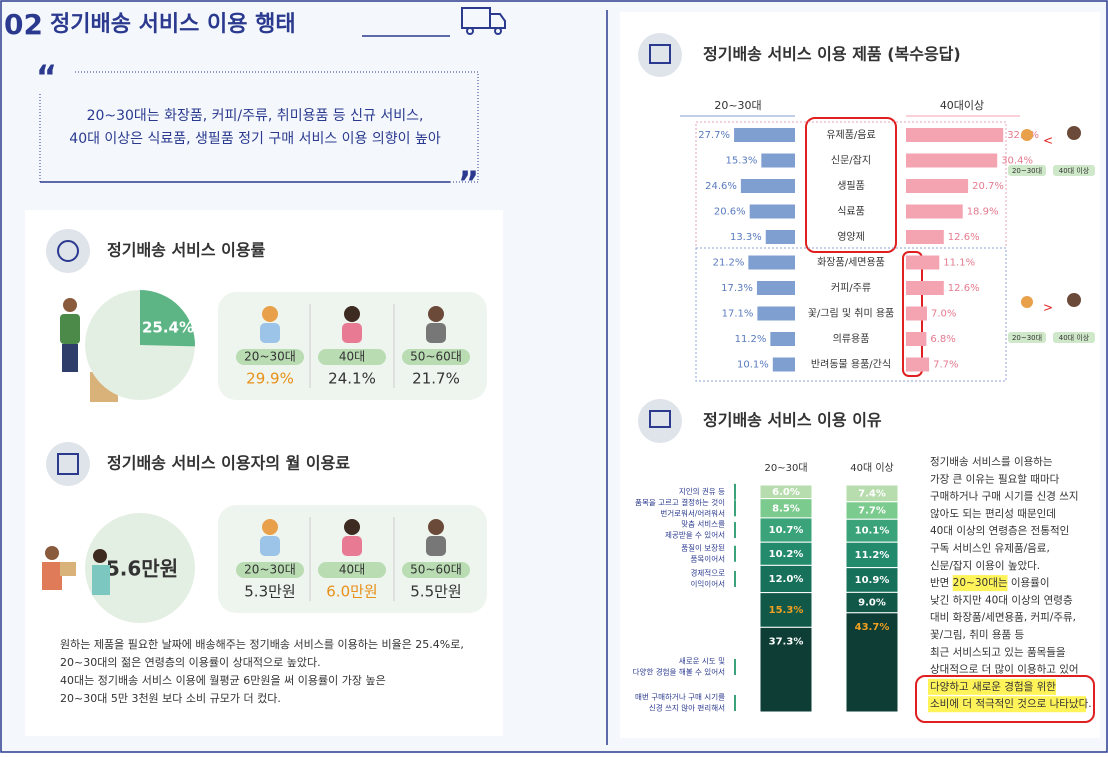 This screenshot has width=1108, height=757. What do you see at coordinates (998, 652) in the screenshot?
I see `reason-text: 최근 서비스되고 있는 품목들을` at bounding box center [998, 652].